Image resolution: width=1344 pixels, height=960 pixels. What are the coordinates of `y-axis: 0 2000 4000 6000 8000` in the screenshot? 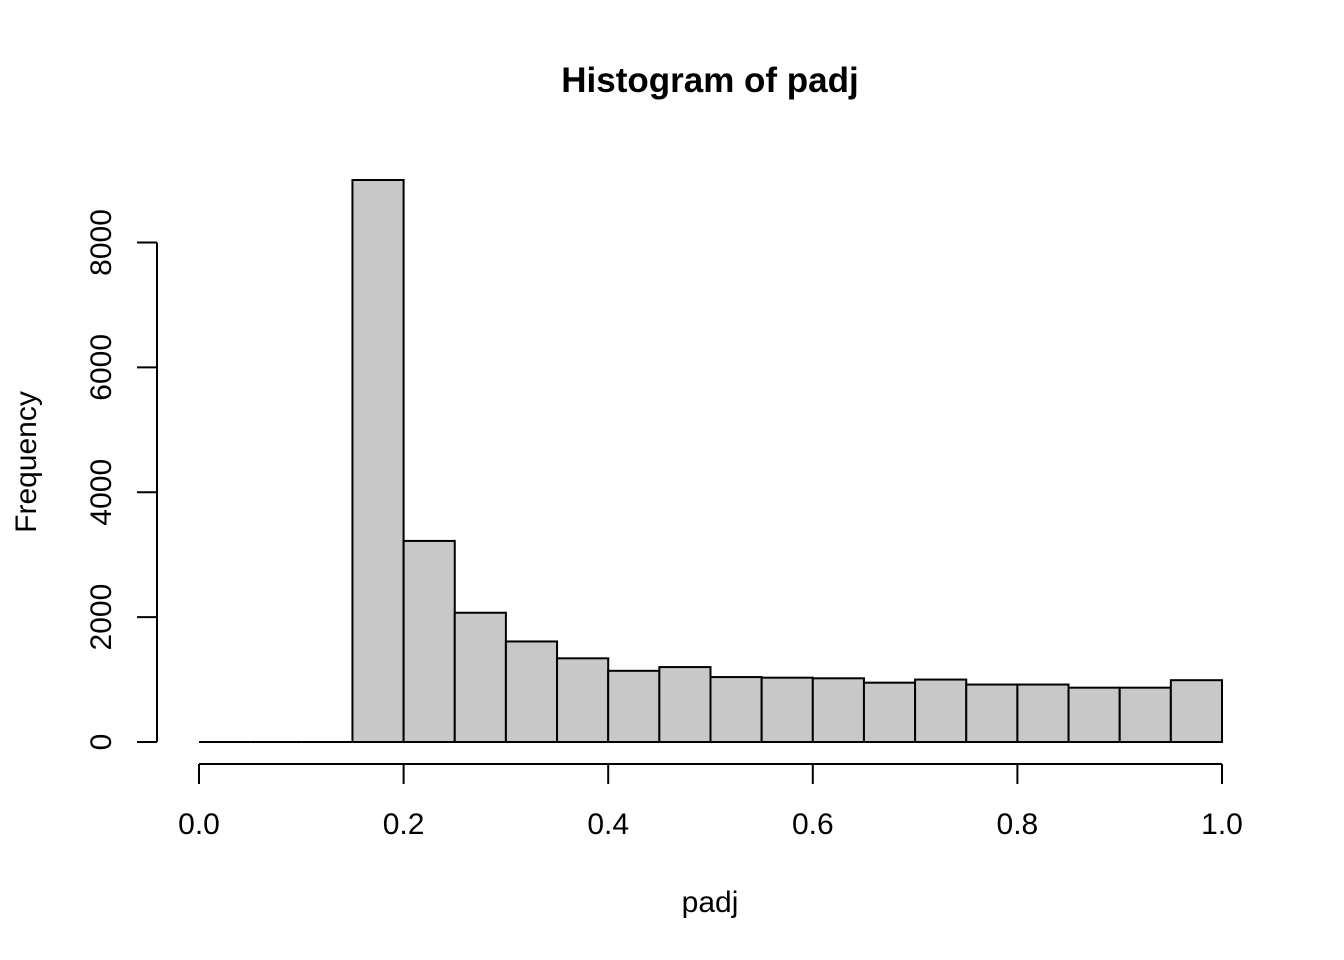 It's located at (121, 480).